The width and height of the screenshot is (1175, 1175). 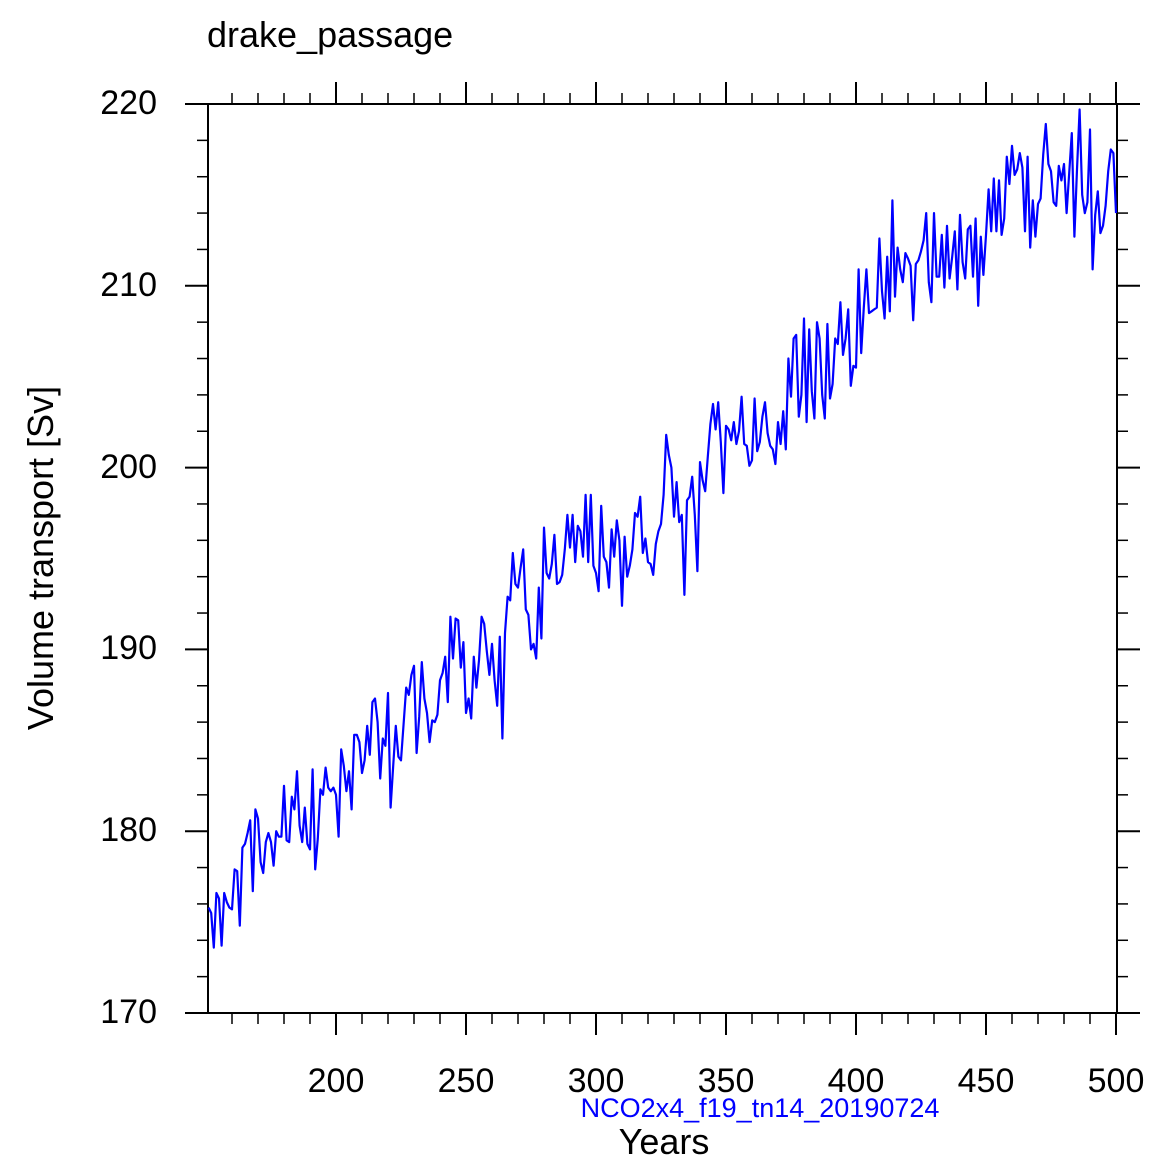 I want to click on y-tick-label: 190, so click(x=128, y=648).